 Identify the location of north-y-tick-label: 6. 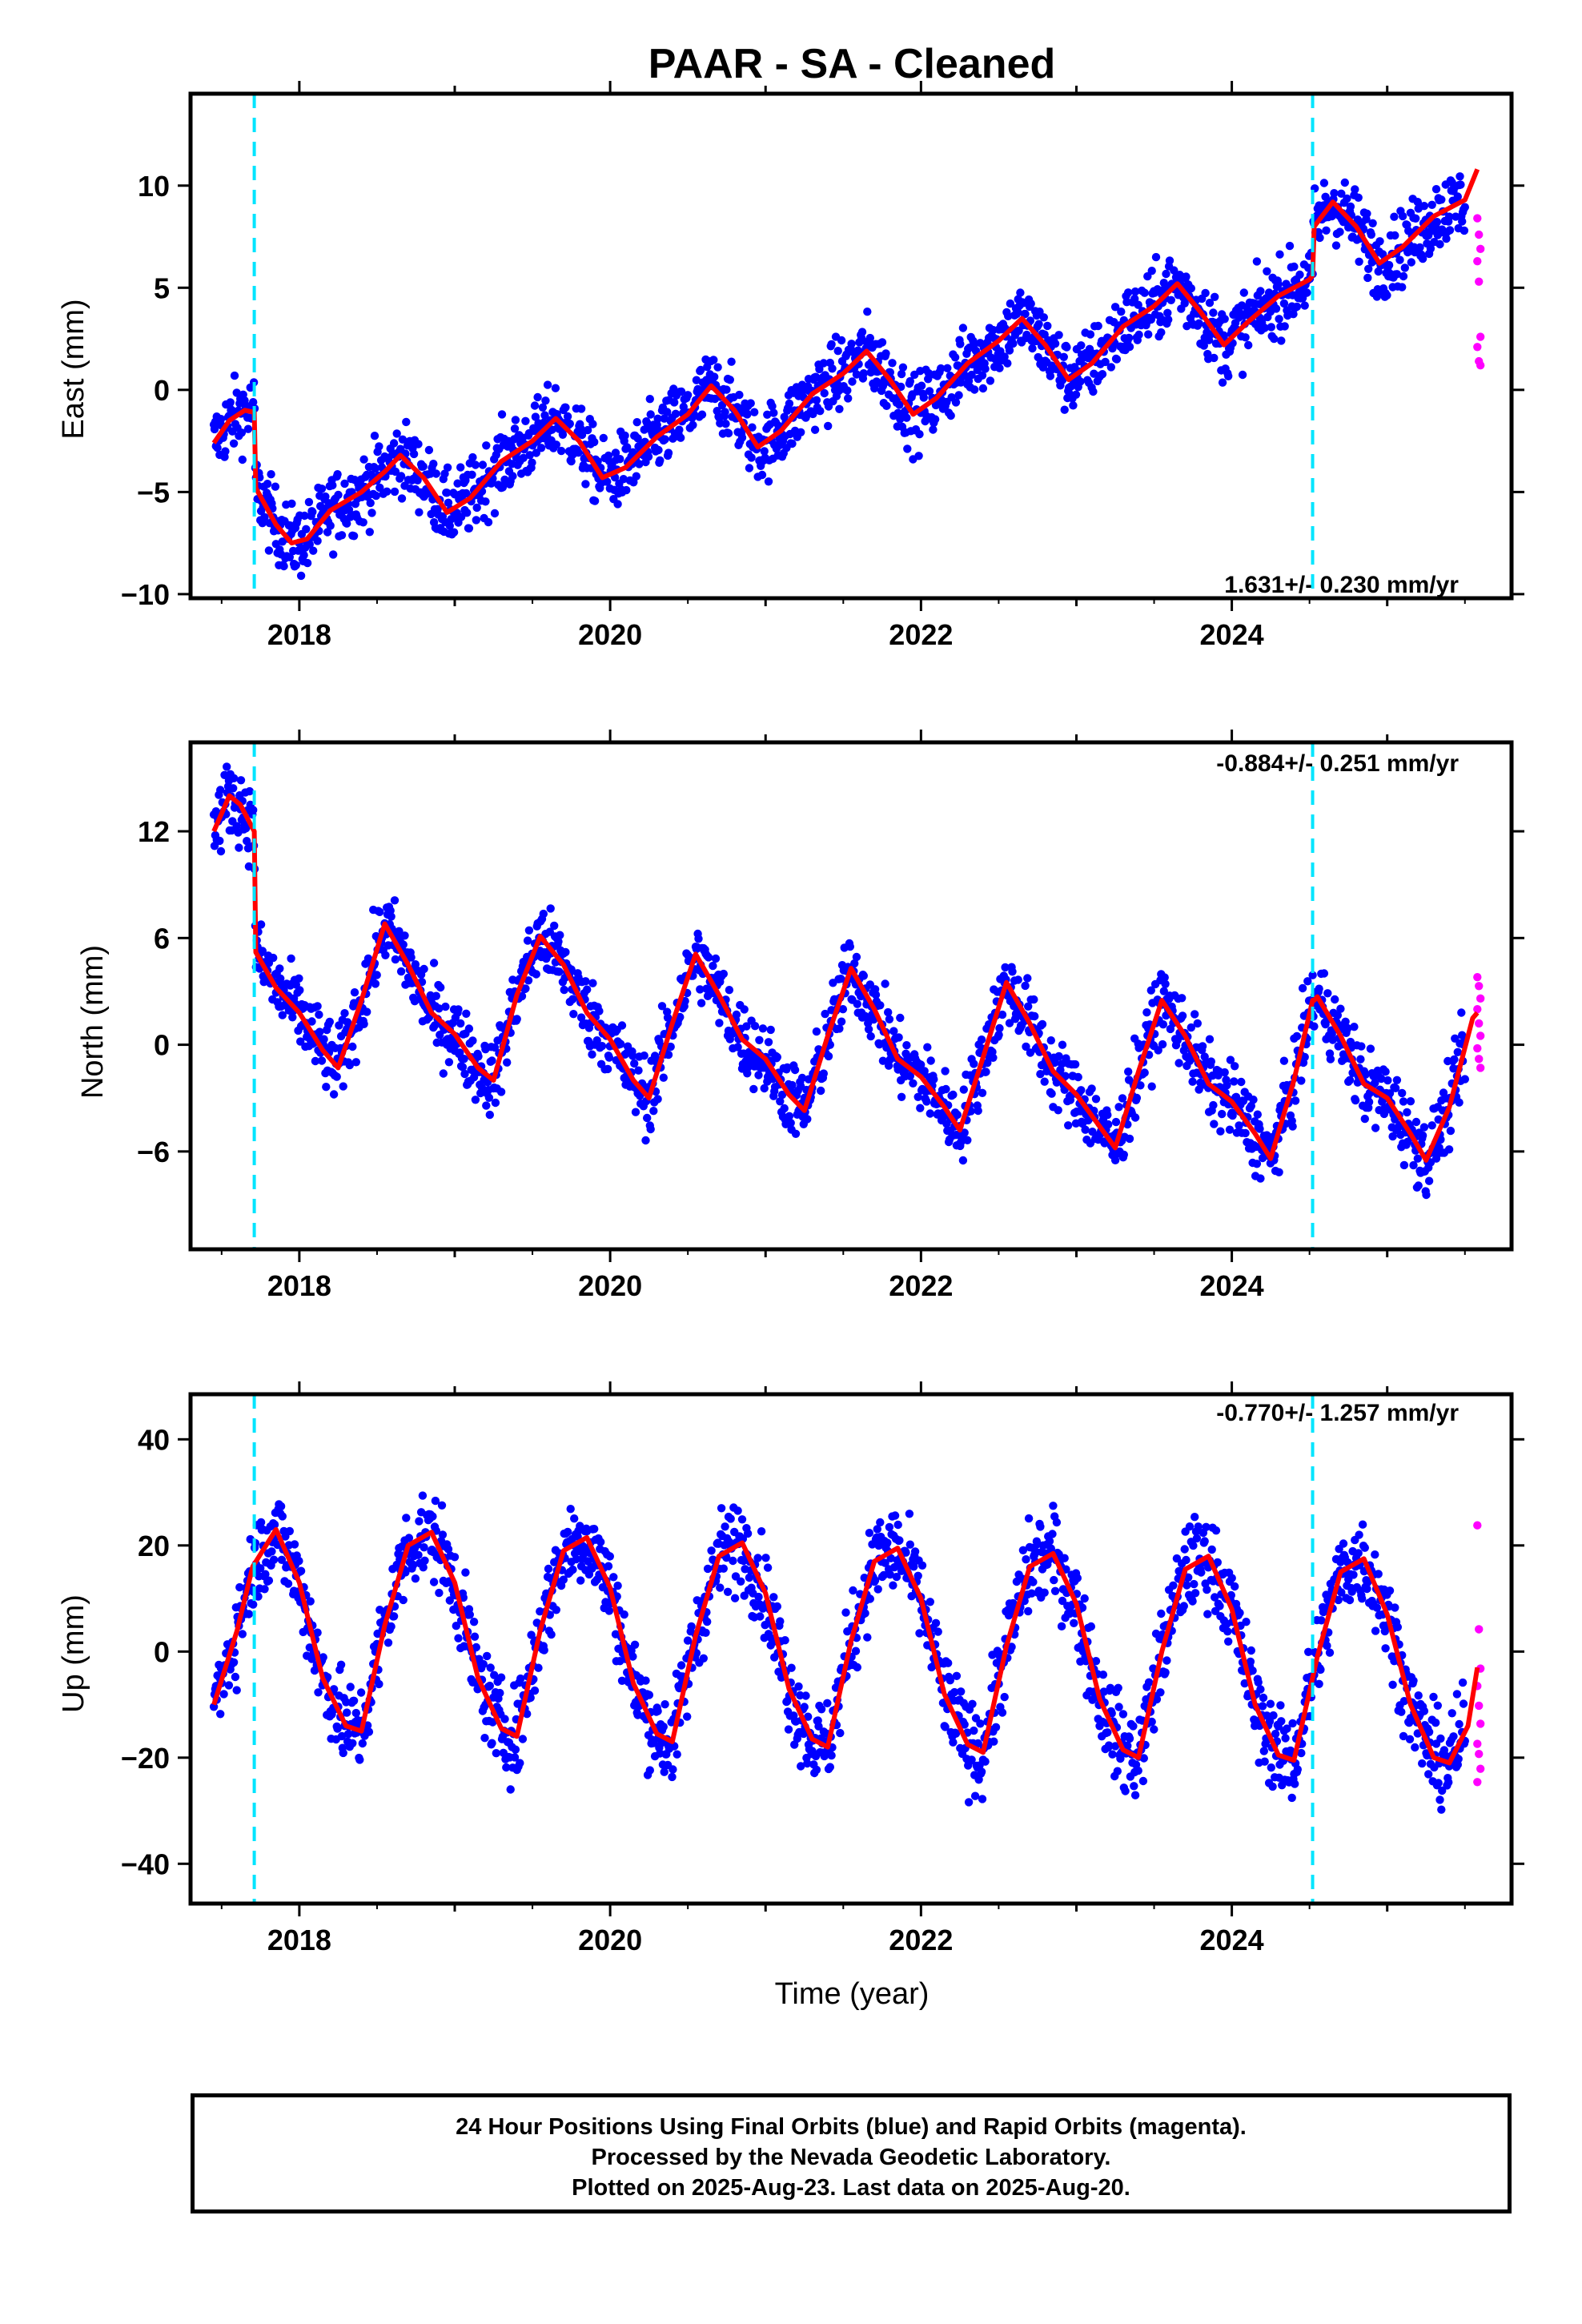
(162, 938).